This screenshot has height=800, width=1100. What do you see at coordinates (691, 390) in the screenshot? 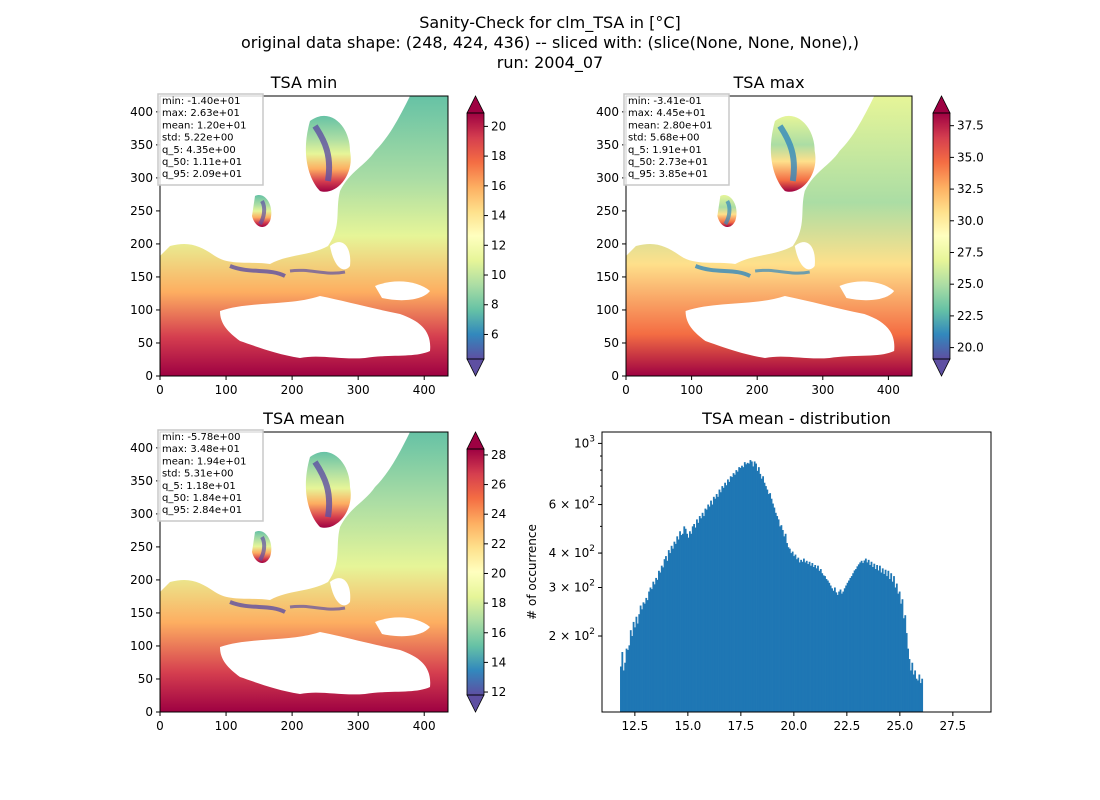
I see `map-x-tick-label: 100` at bounding box center [691, 390].